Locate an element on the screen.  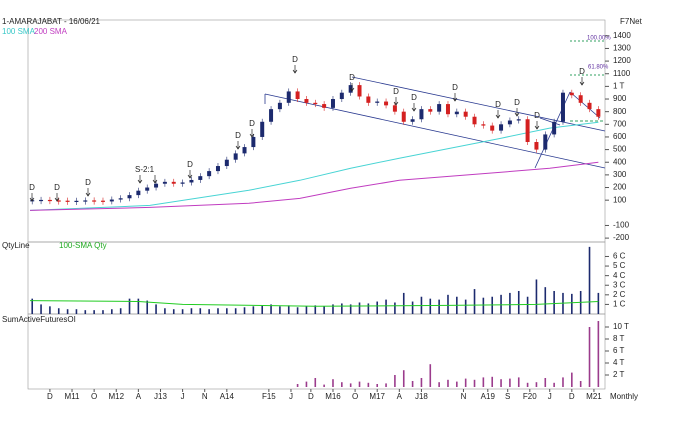
y-tick-label: 200 is located at coordinates (620, 187).